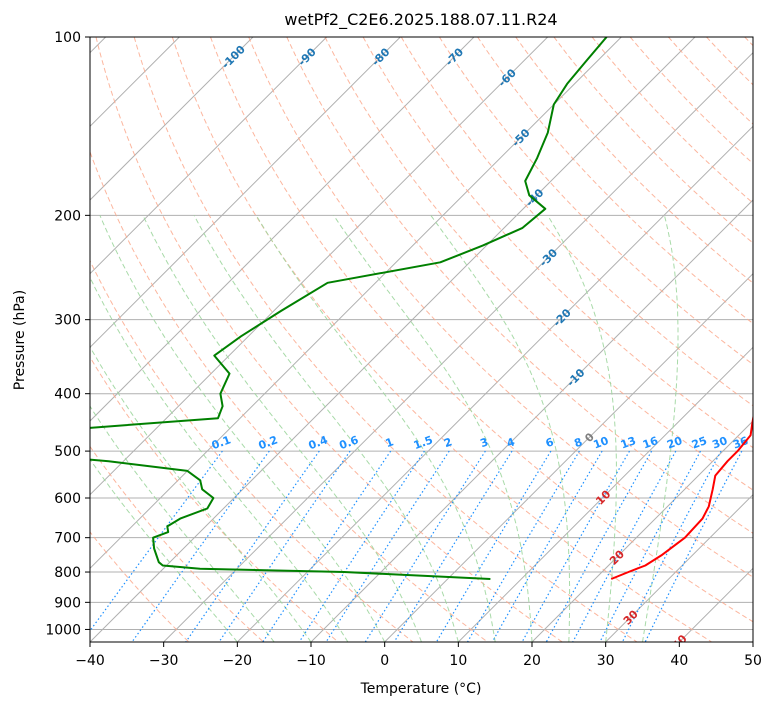 The width and height of the screenshot is (775, 708). Describe the element at coordinates (423, 442) in the screenshot. I see `mixing-ratio-label: 1.5` at that location.